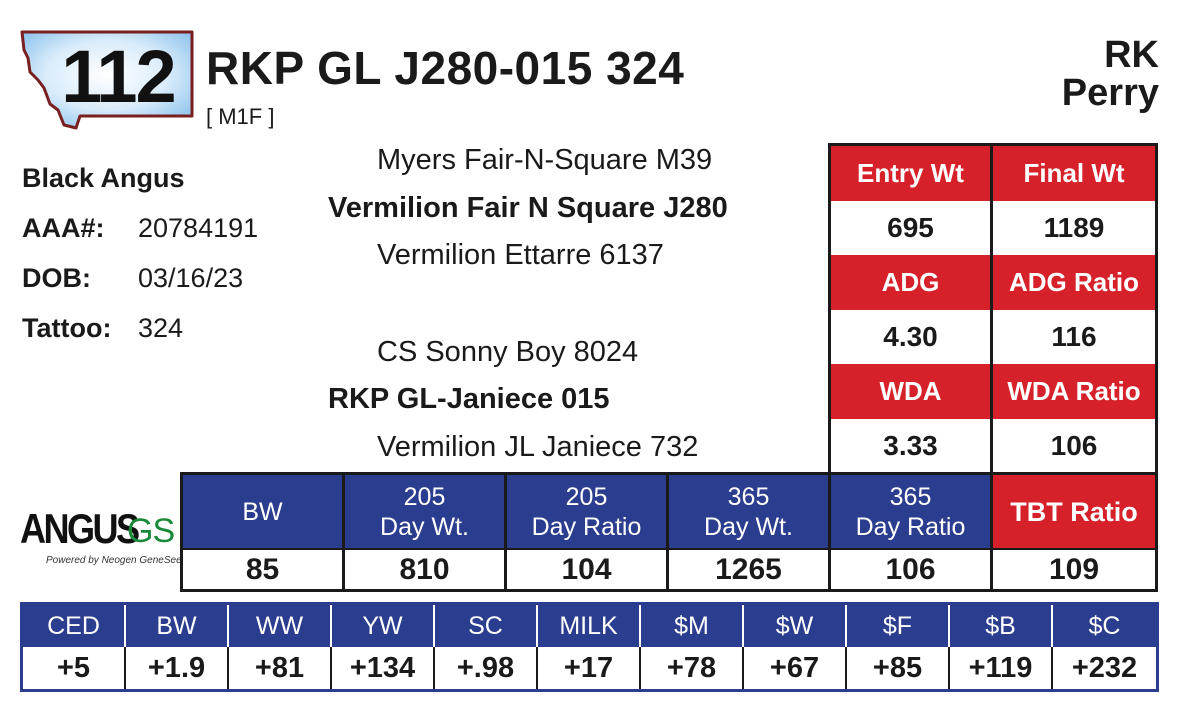 The height and width of the screenshot is (725, 1179). Describe the element at coordinates (469, 399) in the screenshot. I see `pedigree-dam: RKP GL-Janiece 015` at that location.